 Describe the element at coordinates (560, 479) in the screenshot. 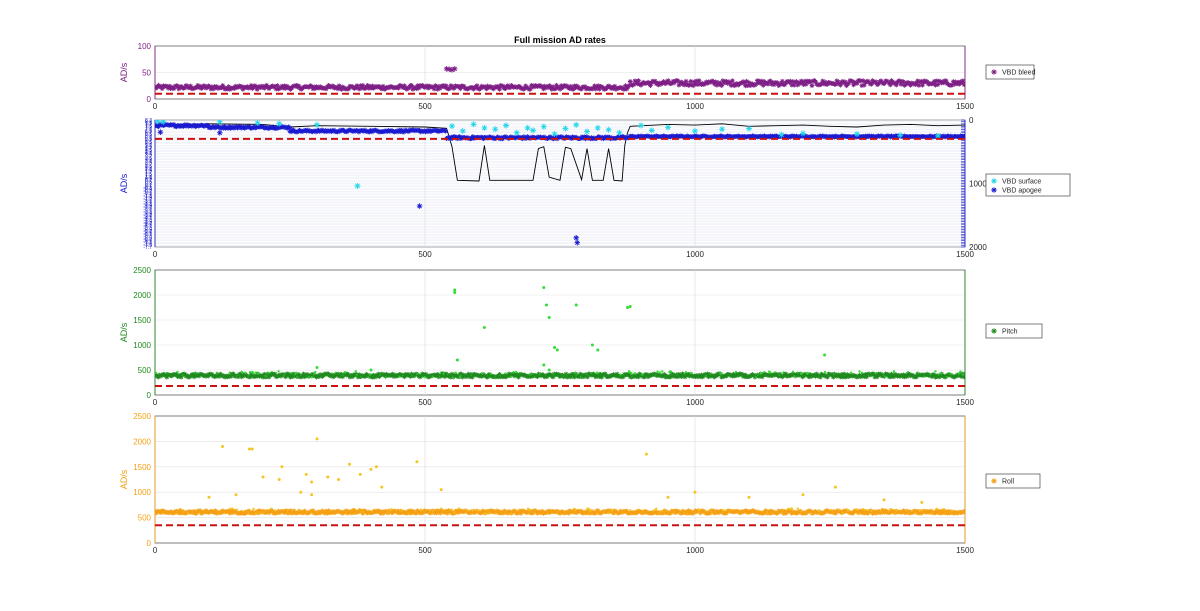

I see `plot-area` at that location.